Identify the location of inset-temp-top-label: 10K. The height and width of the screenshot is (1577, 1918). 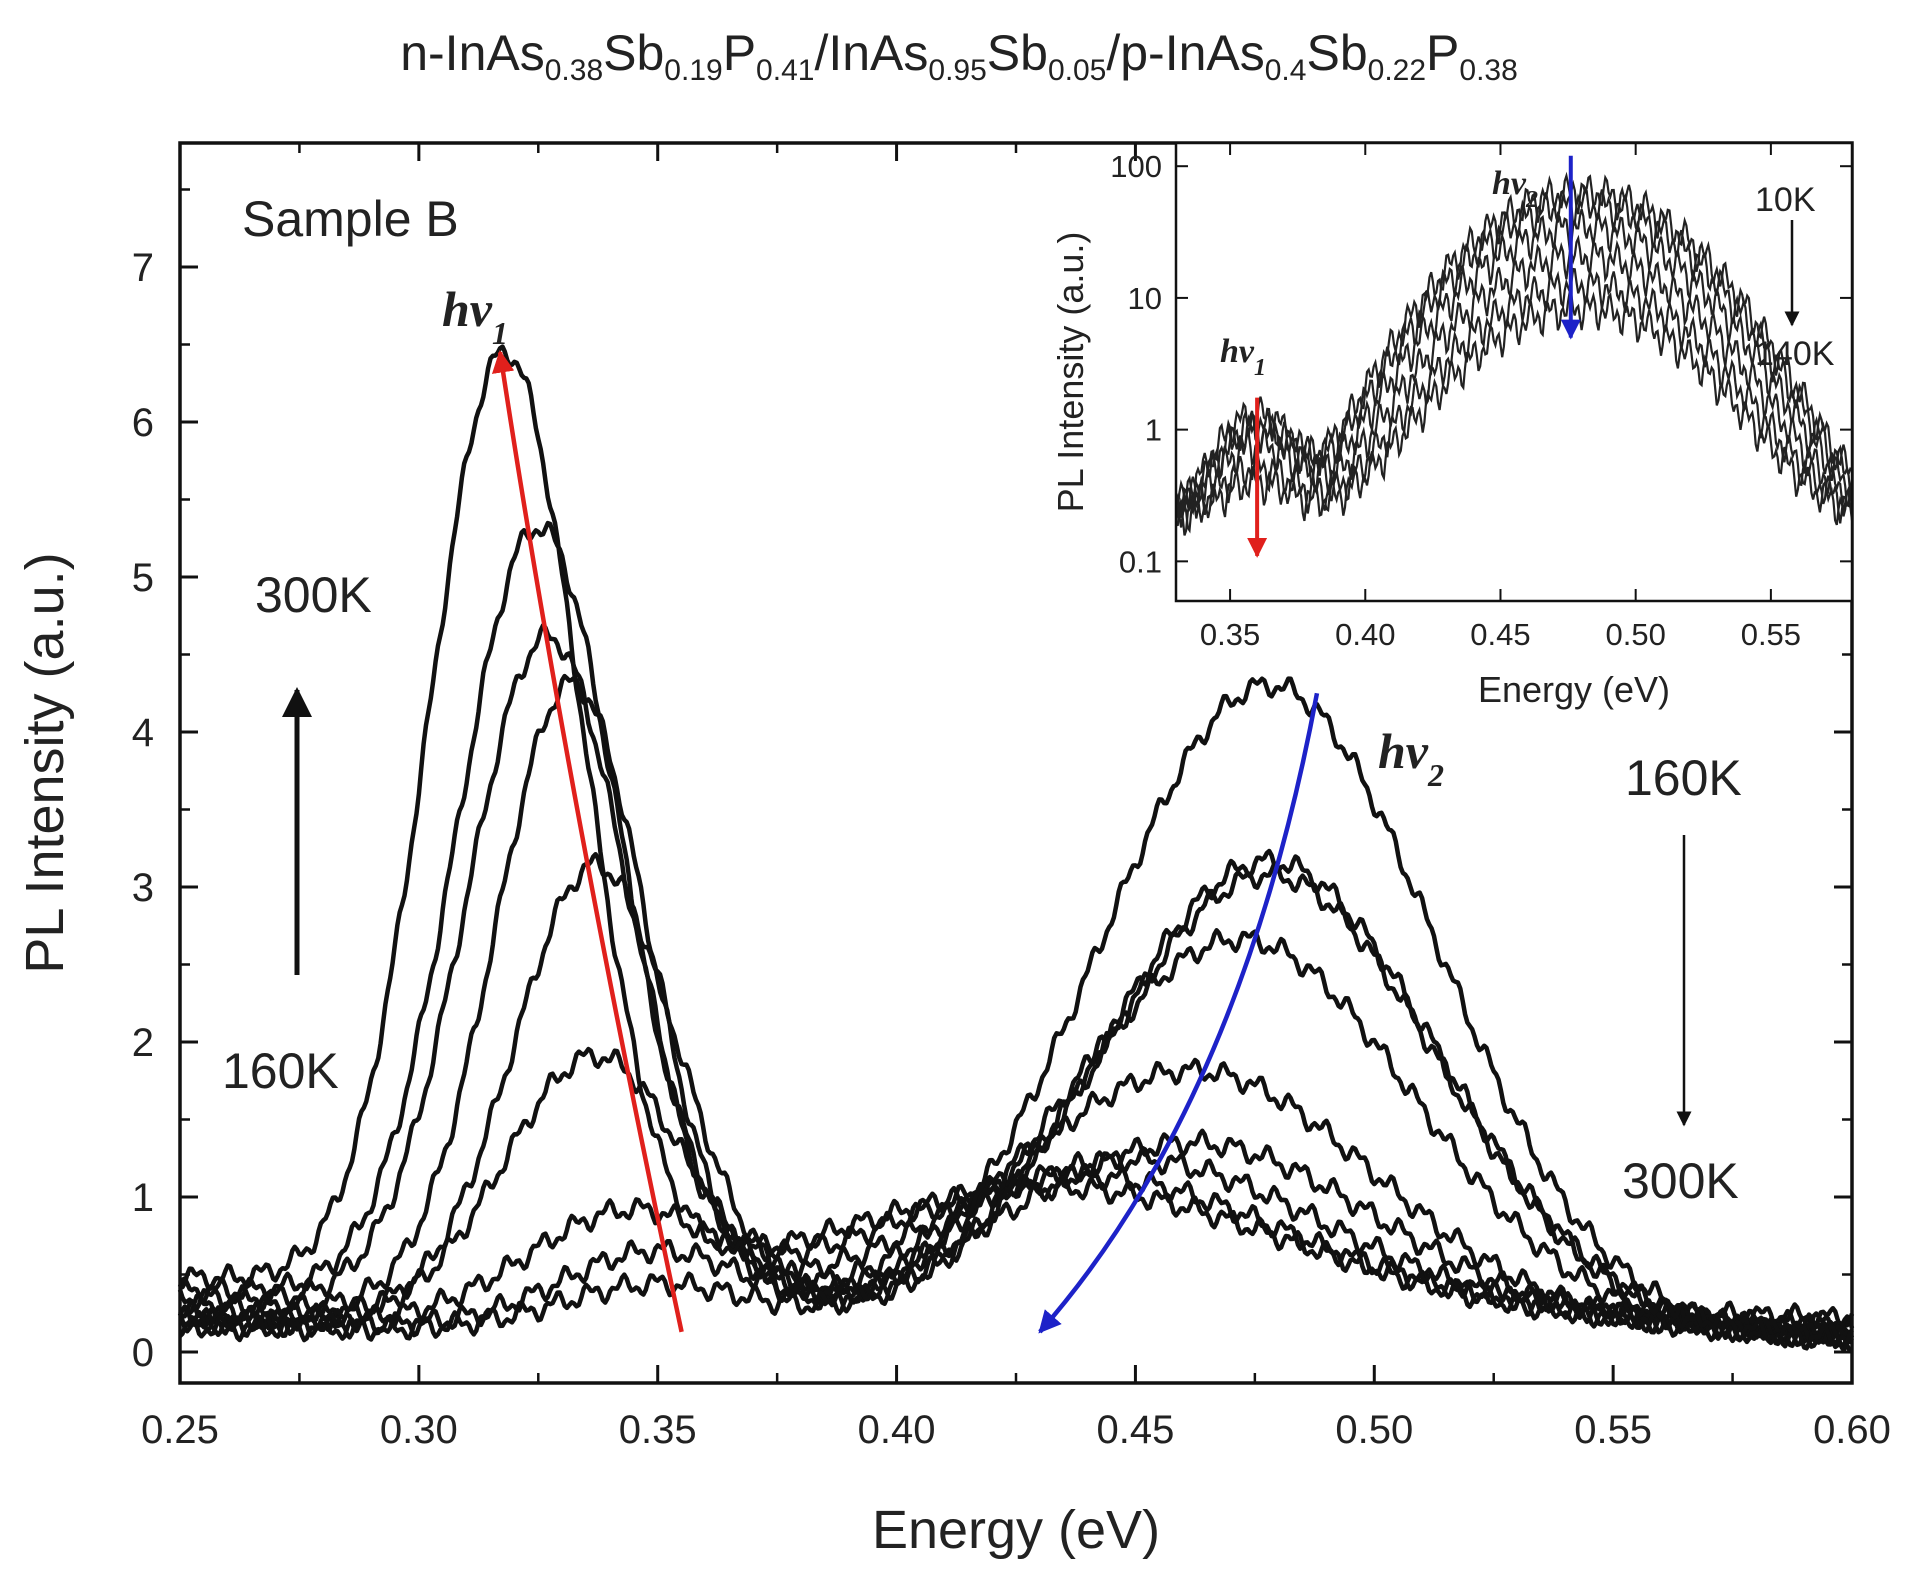
(1785, 200).